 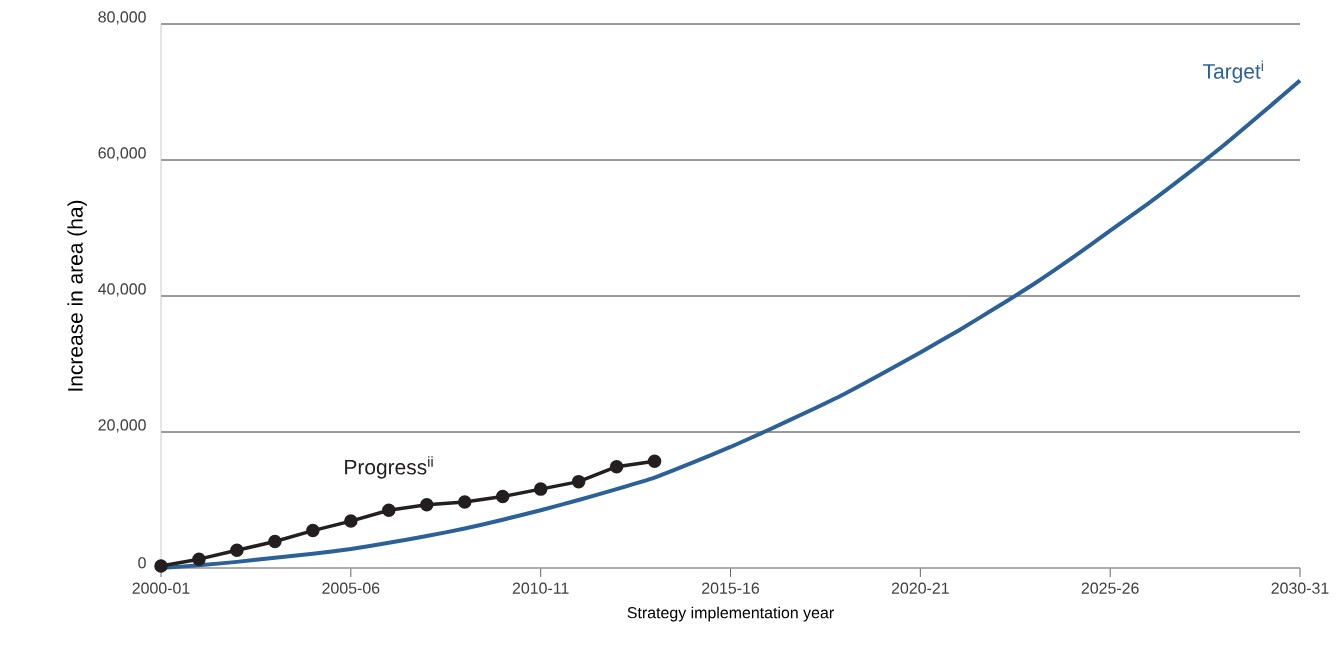 What do you see at coordinates (122, 18) in the screenshot?
I see `y-tick-label: 80,000` at bounding box center [122, 18].